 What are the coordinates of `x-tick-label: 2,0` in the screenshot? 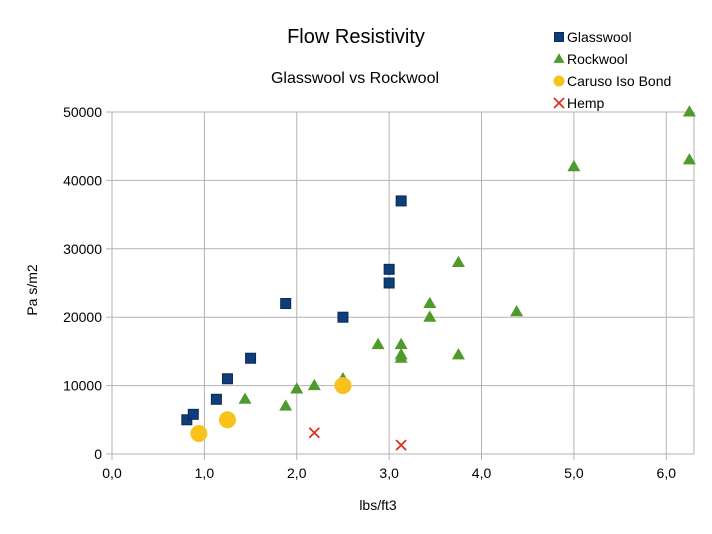 It's located at (297, 473).